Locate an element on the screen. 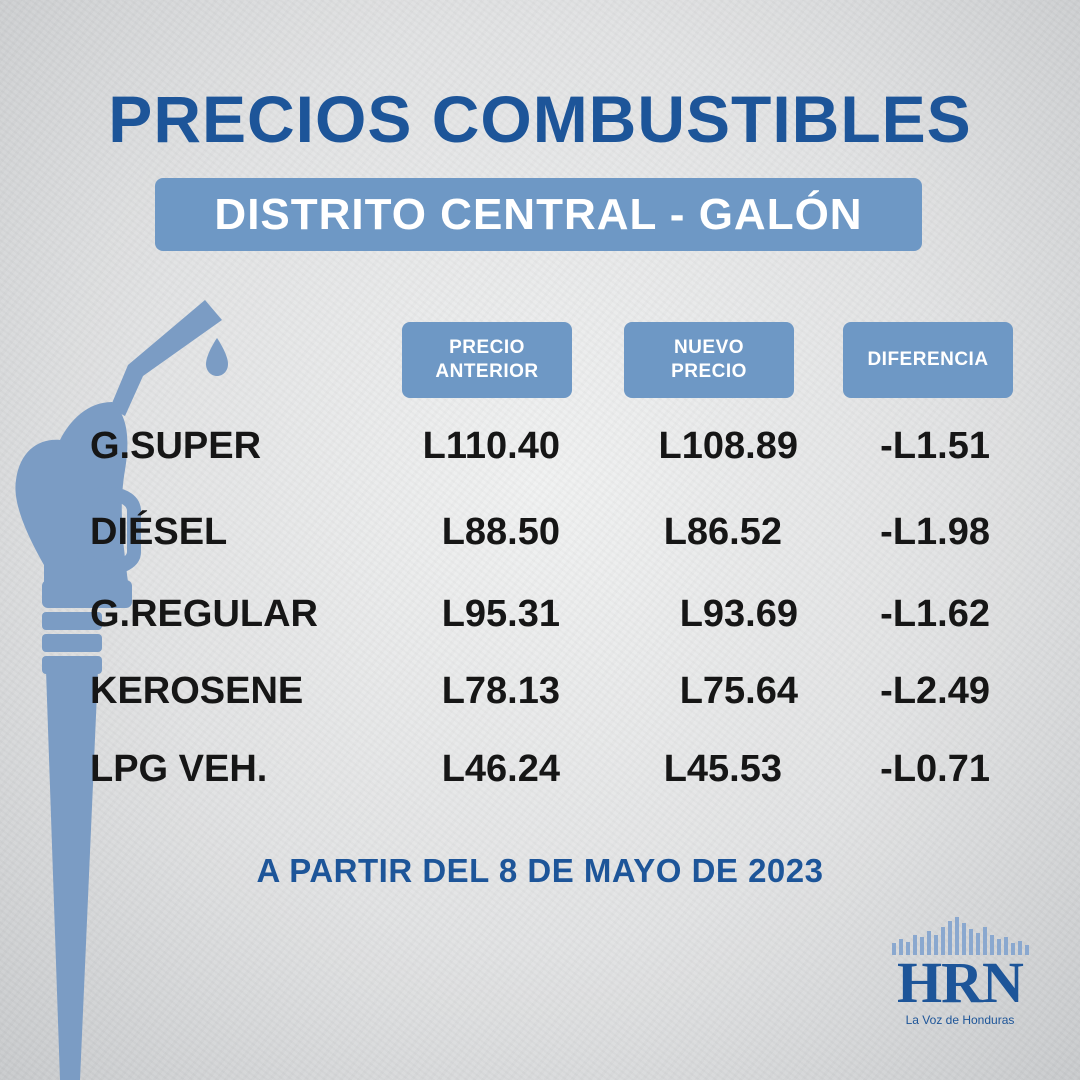 The image size is (1080, 1080). hrn-logo: HRN La Voz de Honduras is located at coordinates (960, 971).